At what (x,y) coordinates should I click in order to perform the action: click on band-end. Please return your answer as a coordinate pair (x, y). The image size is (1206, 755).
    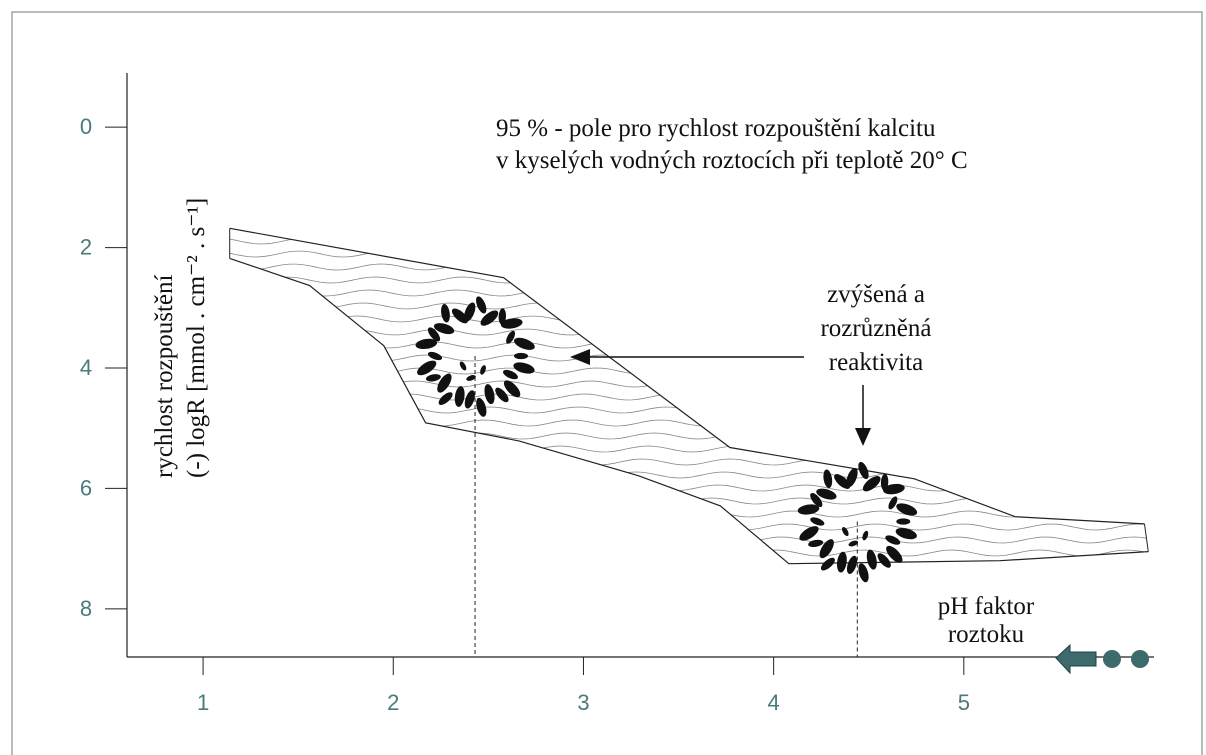
    Looking at the image, I should click on (1146, 537).